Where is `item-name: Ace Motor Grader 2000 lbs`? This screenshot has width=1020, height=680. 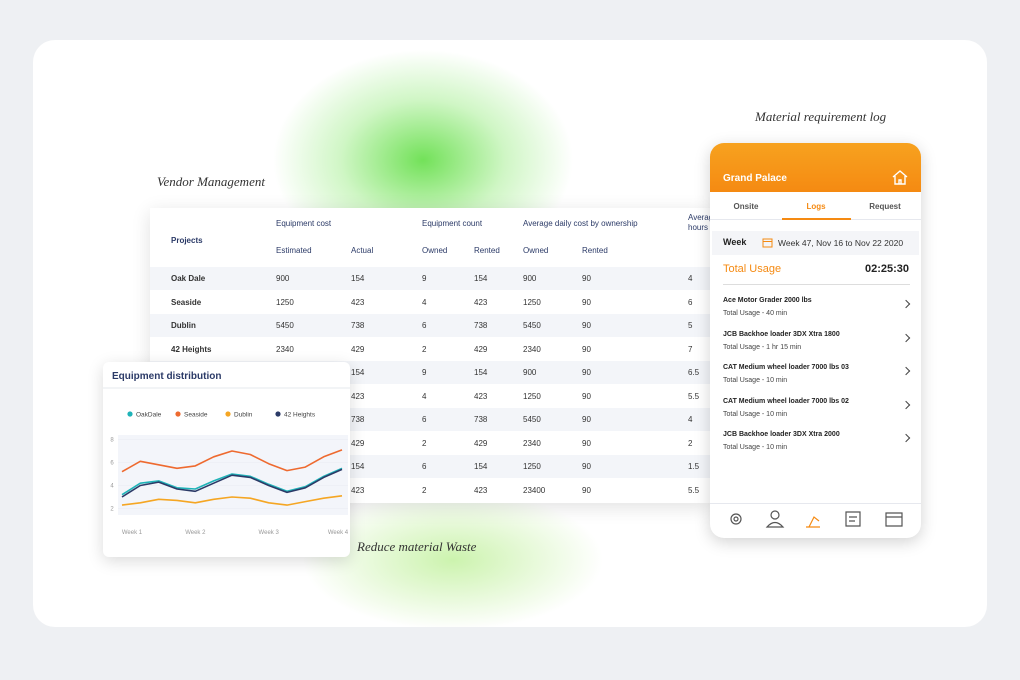
item-name: Ace Motor Grader 2000 lbs is located at coordinates (767, 300).